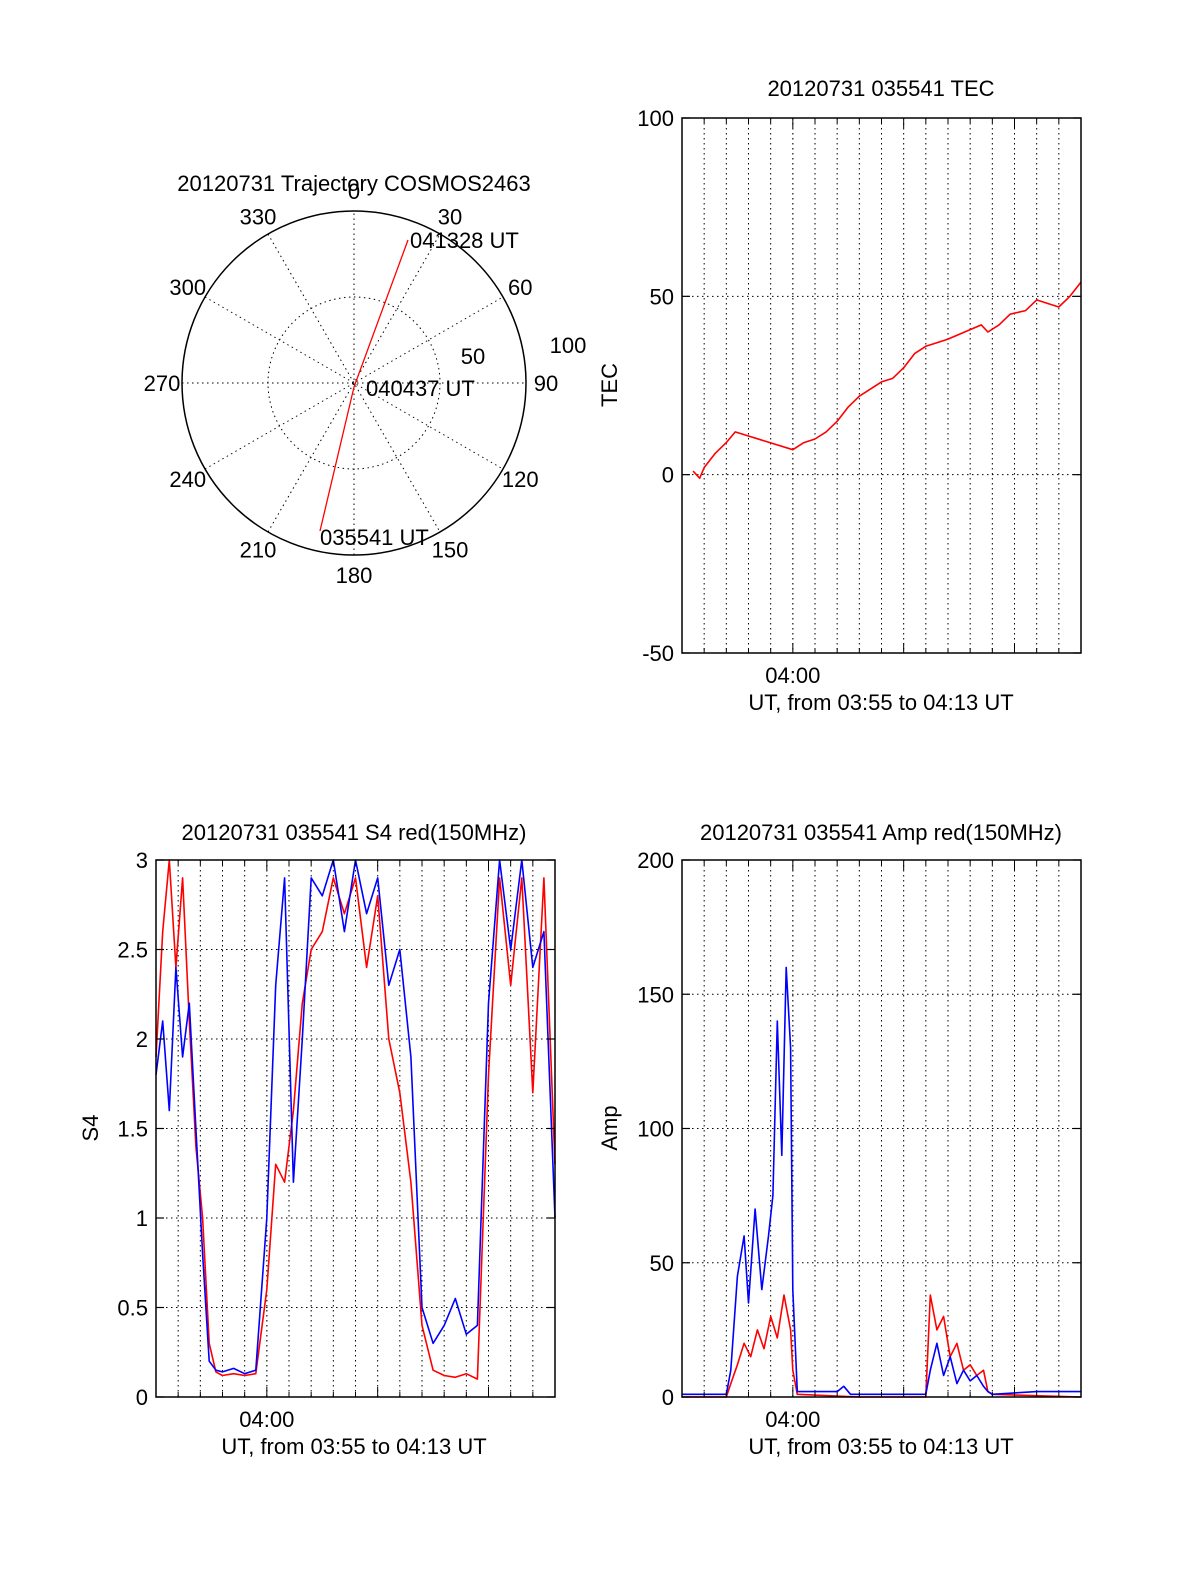 Image resolution: width=1200 pixels, height=1575 pixels. I want to click on tec-ylabel: TEC, so click(609, 385).